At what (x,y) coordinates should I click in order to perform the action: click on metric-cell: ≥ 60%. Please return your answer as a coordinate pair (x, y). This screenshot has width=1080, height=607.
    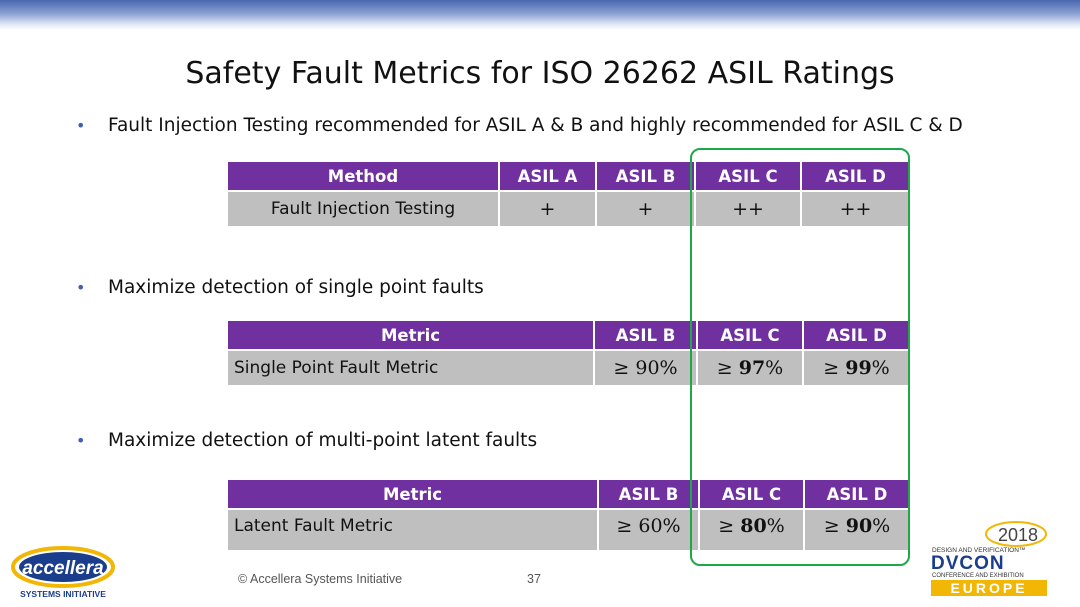
    Looking at the image, I should click on (648, 530).